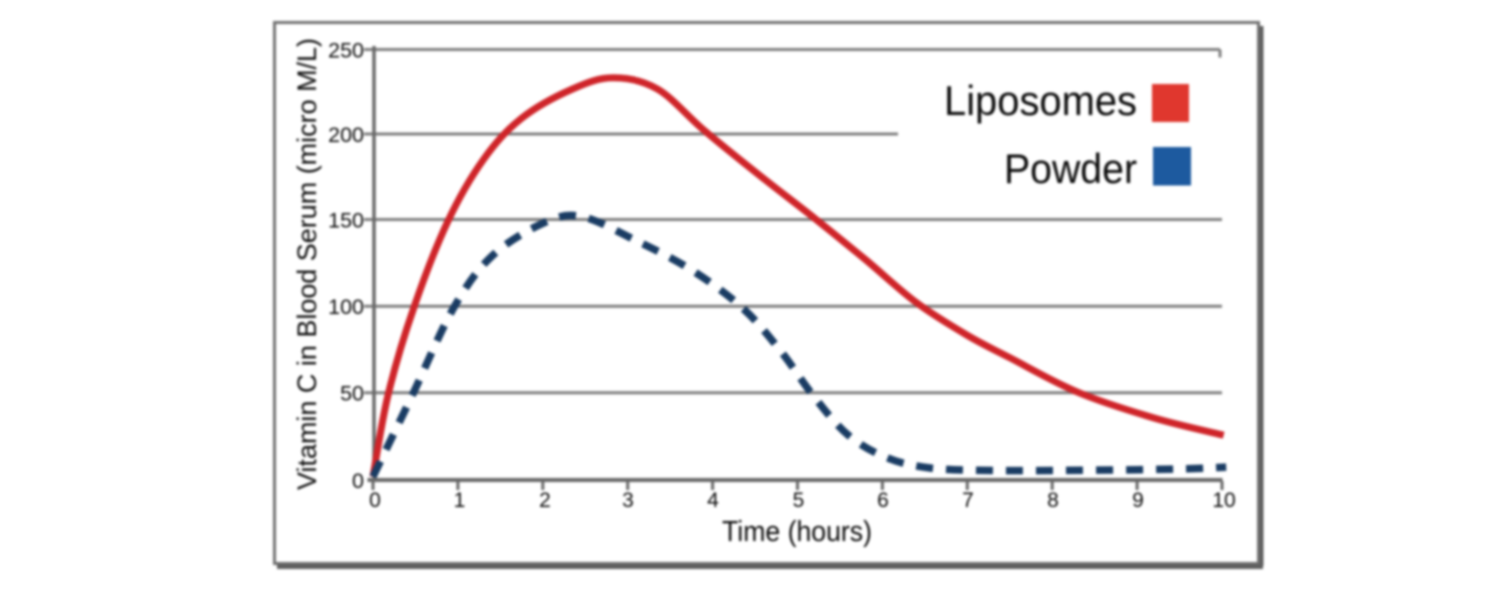 The height and width of the screenshot is (597, 1500). Describe the element at coordinates (460, 500) in the screenshot. I see `svg-text: 1` at that location.